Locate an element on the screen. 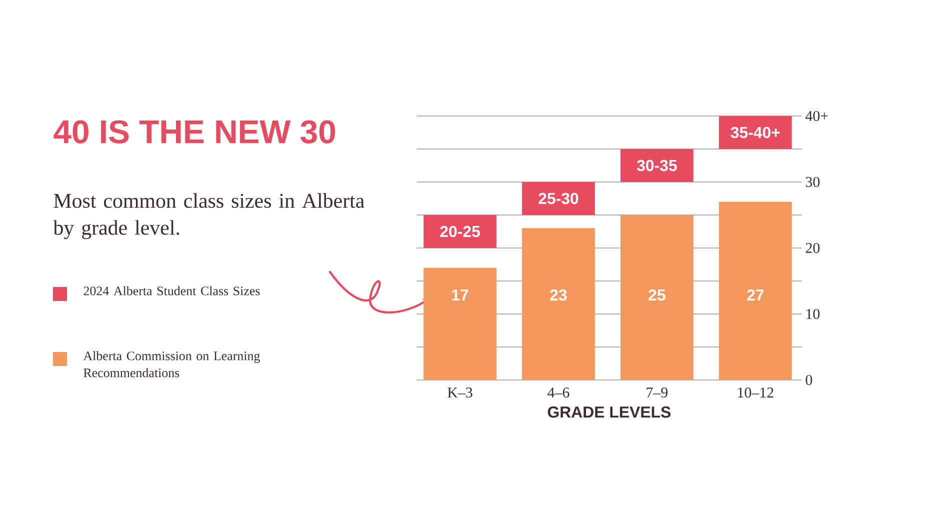 The width and height of the screenshot is (939, 526). y-tick-label: 30 is located at coordinates (813, 182).